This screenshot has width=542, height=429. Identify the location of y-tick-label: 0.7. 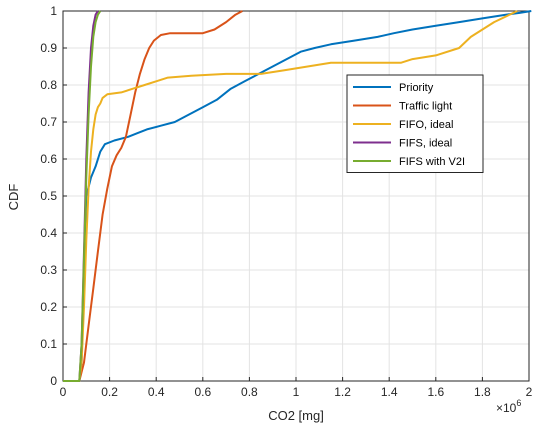
(48, 122).